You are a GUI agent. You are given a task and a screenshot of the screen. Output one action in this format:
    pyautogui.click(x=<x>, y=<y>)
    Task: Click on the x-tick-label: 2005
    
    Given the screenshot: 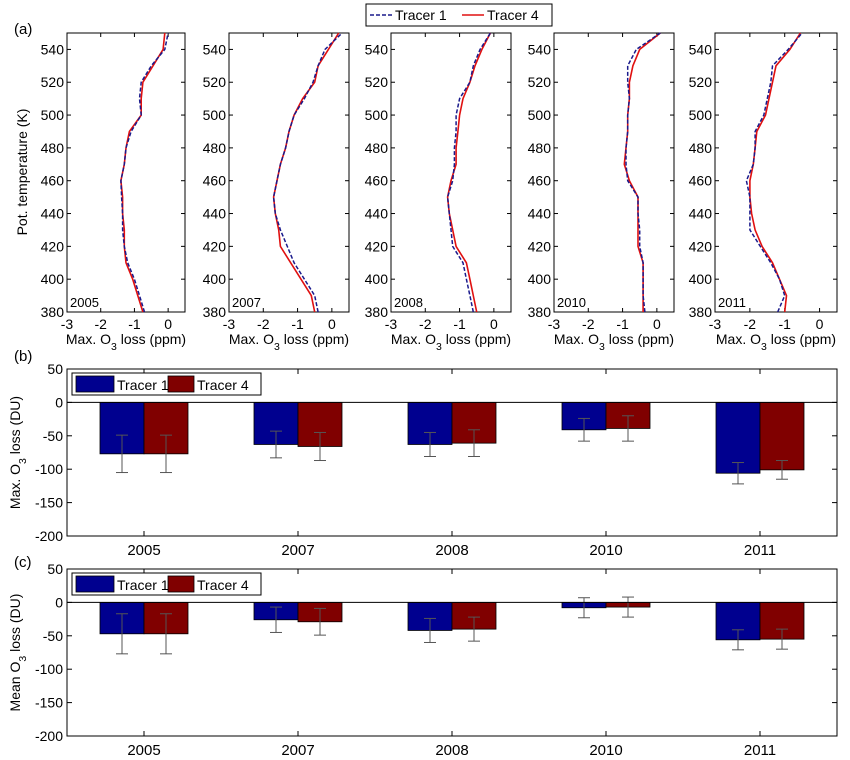 What is the action you would take?
    pyautogui.click(x=143, y=550)
    